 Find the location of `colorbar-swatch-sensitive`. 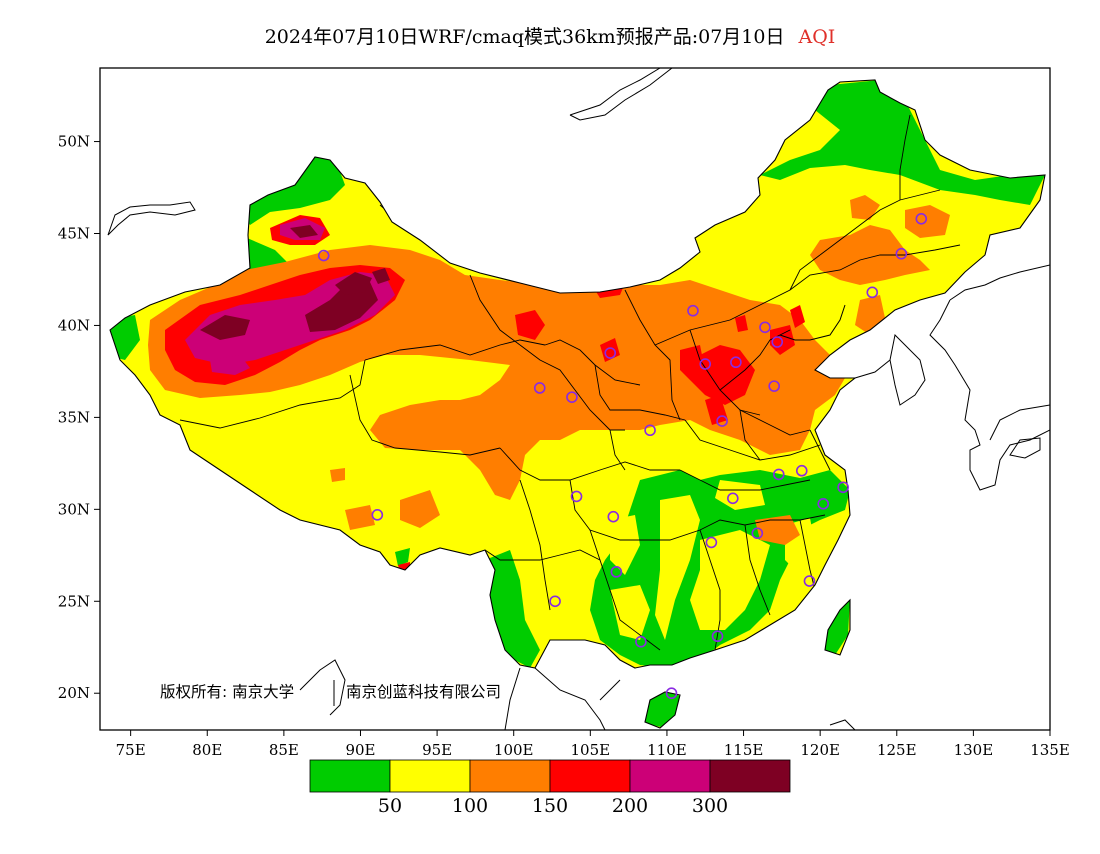

colorbar-swatch-sensitive is located at coordinates (510, 776).